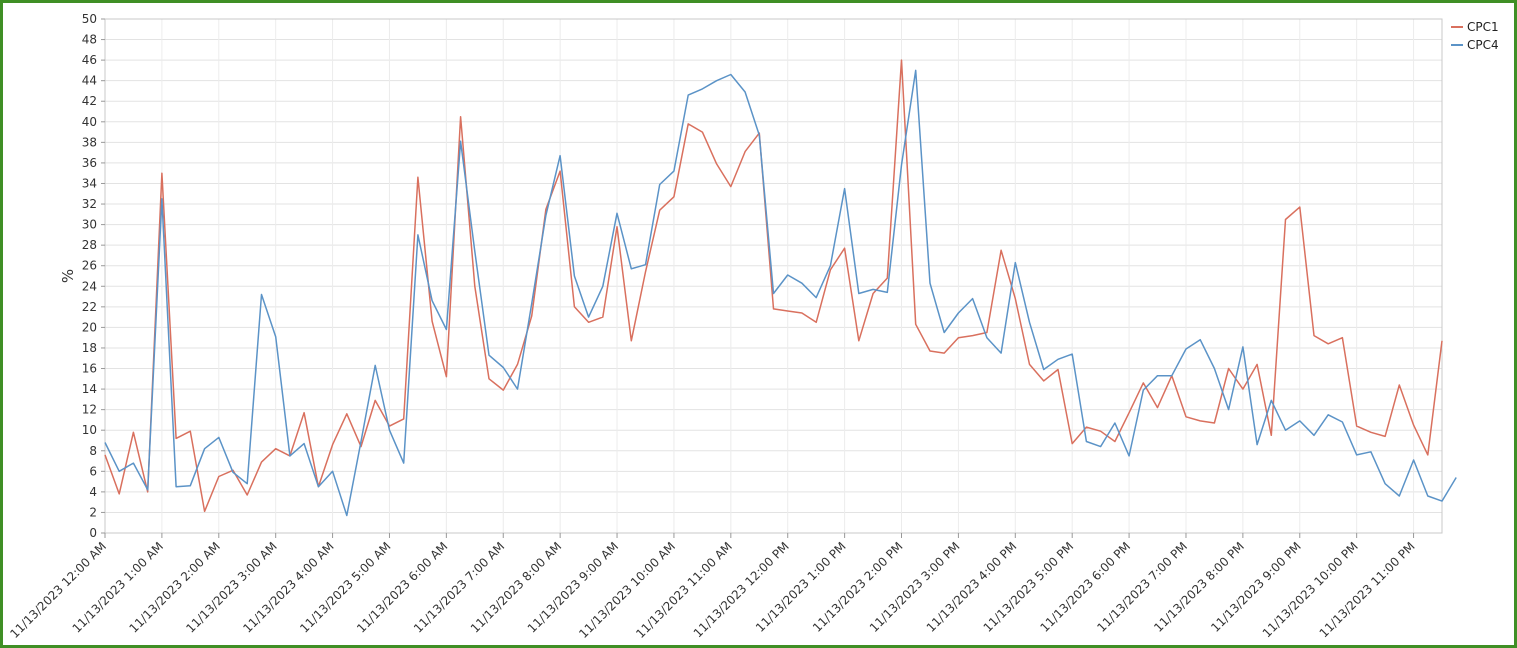  I want to click on y-tick-label: 38, so click(89, 142).